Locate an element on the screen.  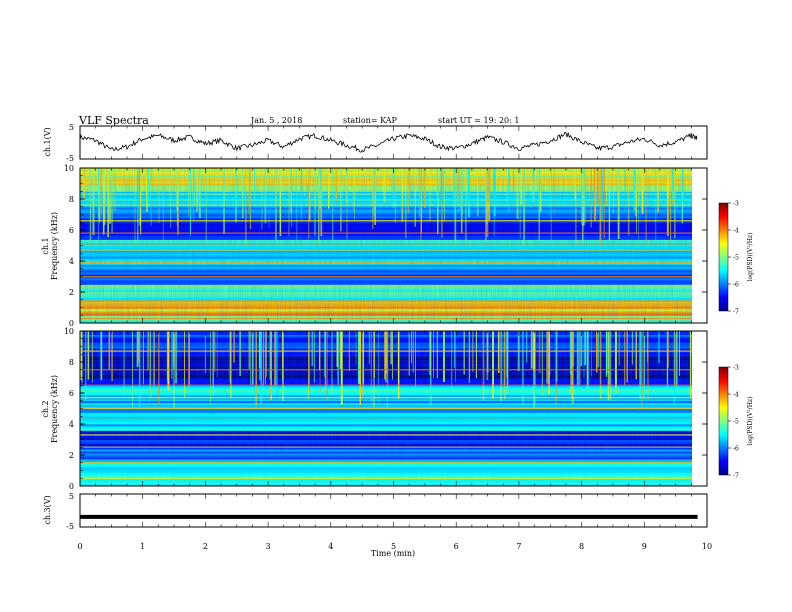
ch1-ytick-top: 5 is located at coordinates (71, 127).